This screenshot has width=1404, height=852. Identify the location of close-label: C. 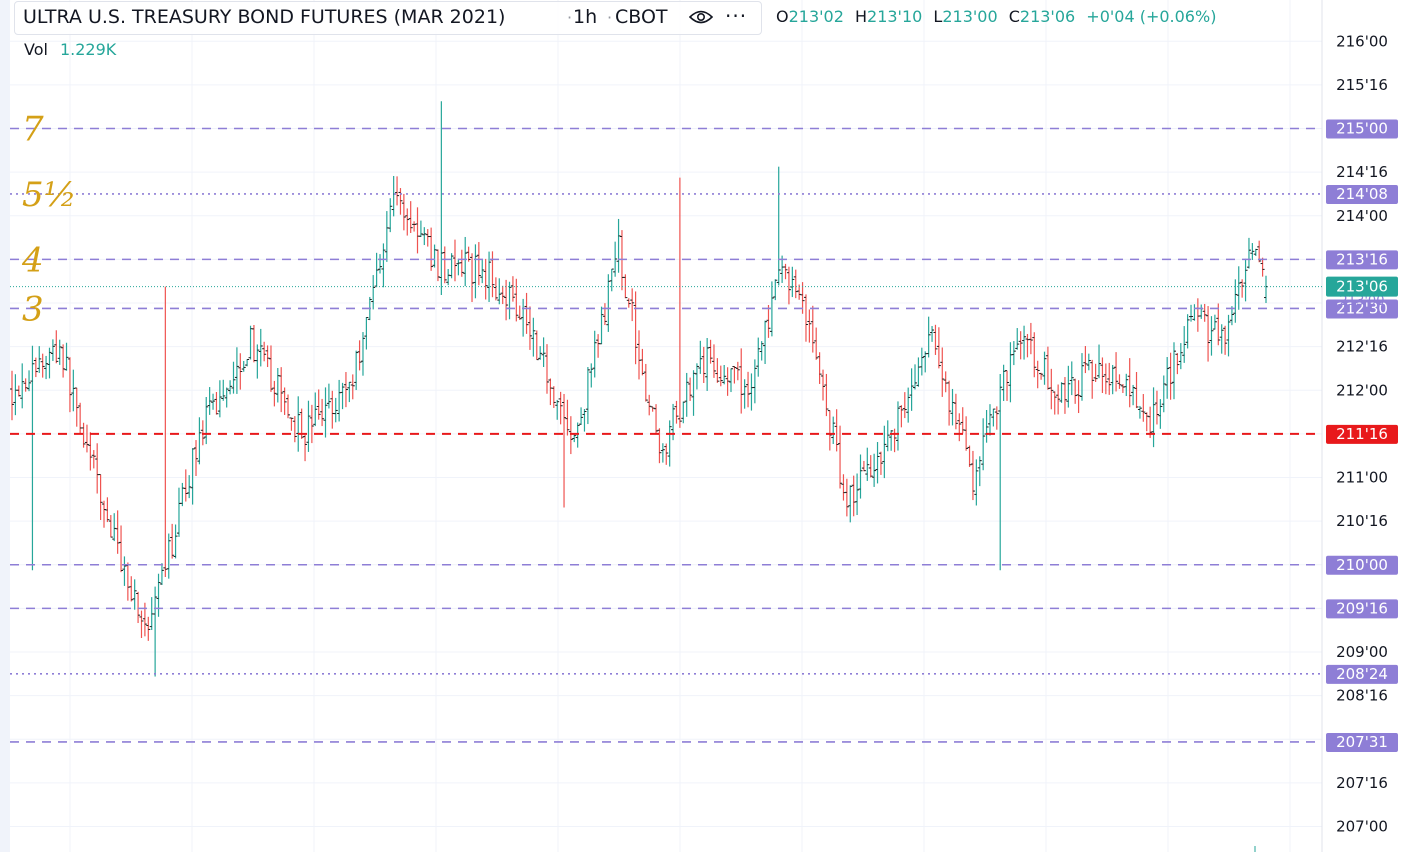
(1014, 16).